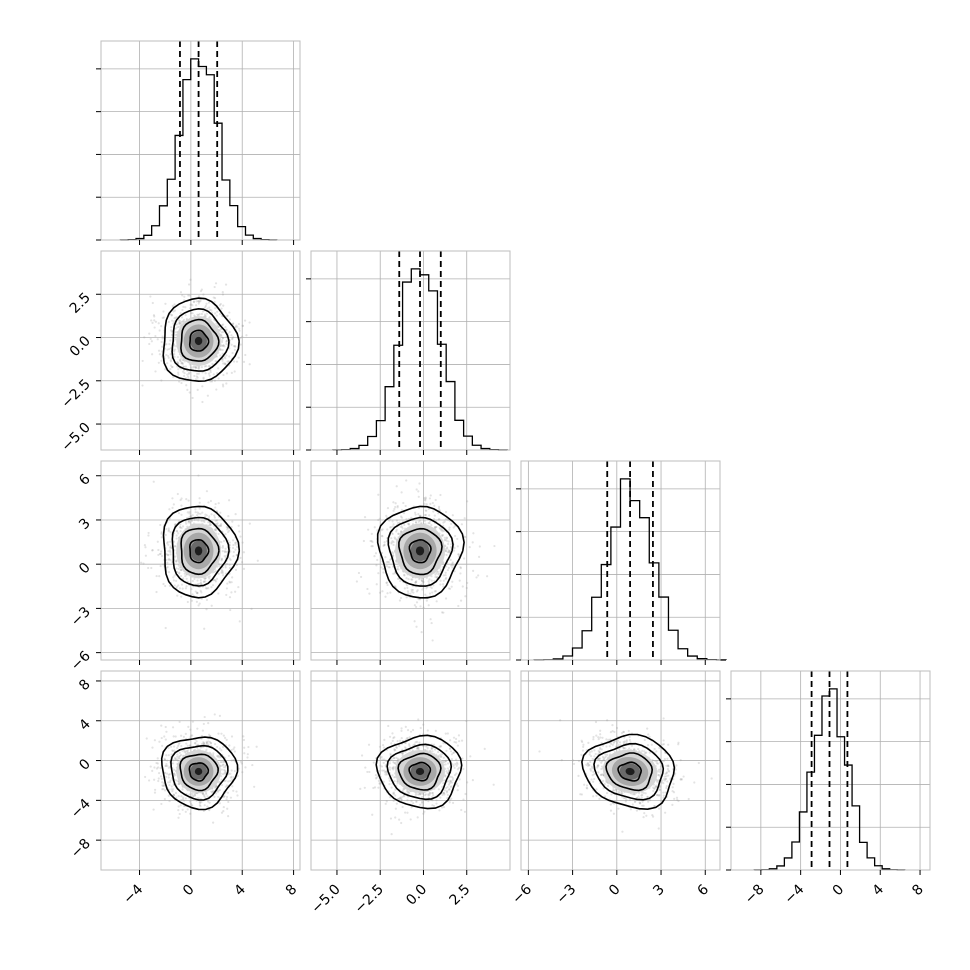 Image resolution: width=970 pixels, height=970 pixels. Describe the element at coordinates (200, 551) in the screenshot. I see `contour-1.5sigma` at that location.